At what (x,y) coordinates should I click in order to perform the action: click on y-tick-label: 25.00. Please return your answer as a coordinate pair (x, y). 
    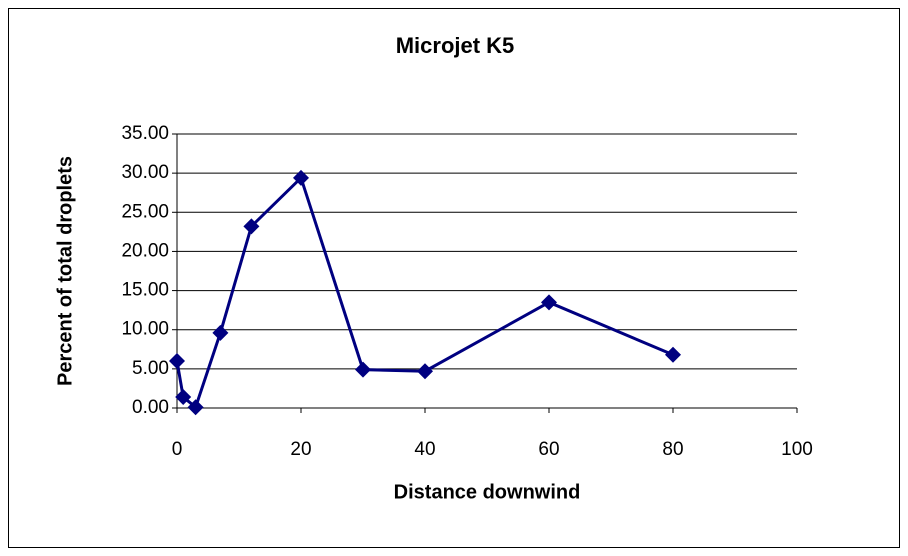
    Looking at the image, I should click on (145, 211).